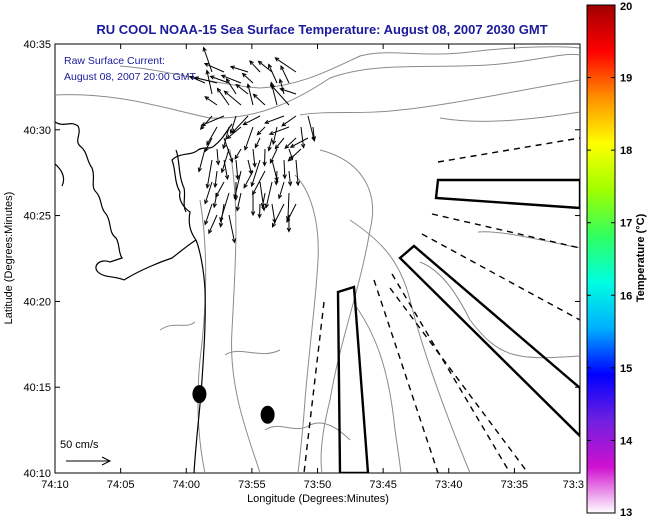 This screenshot has width=651, height=518. What do you see at coordinates (626, 512) in the screenshot?
I see `colorbar-tick-label: 13` at bounding box center [626, 512].